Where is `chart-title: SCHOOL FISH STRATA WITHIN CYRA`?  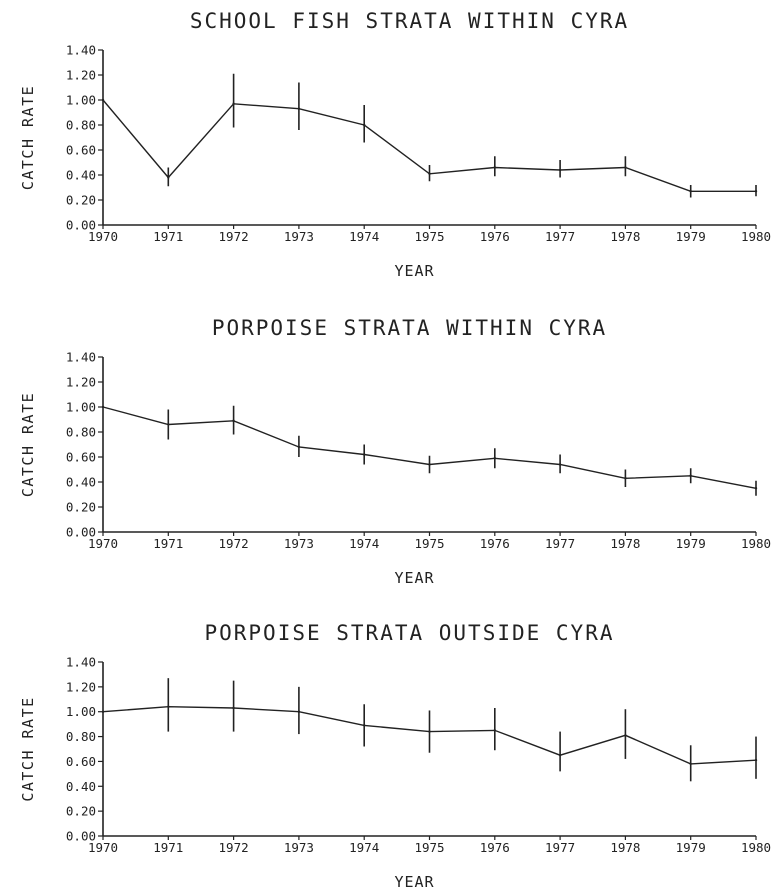 chart-title: SCHOOL FISH STRATA WITHIN CYRA is located at coordinates (409, 21).